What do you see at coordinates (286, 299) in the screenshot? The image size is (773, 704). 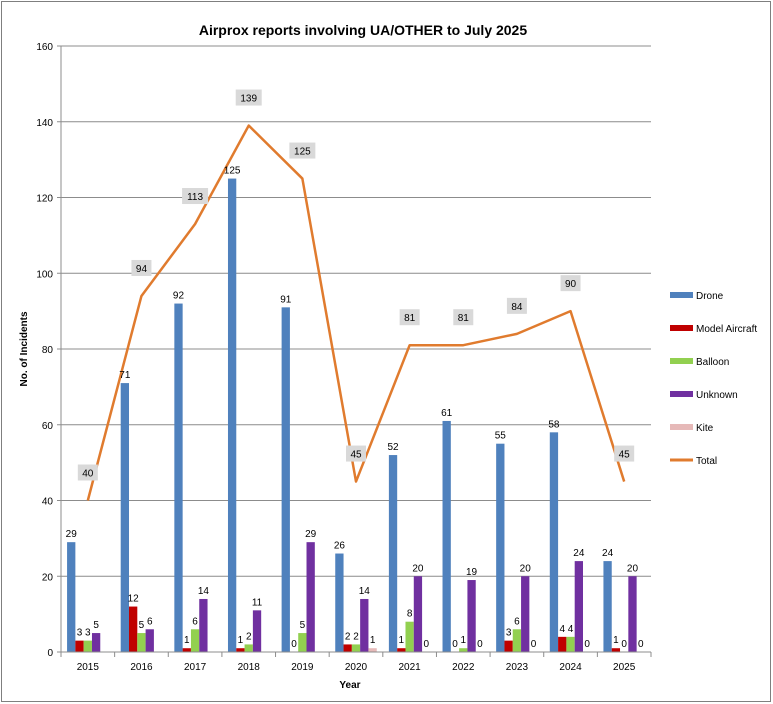 I see `bar-data-label: 91` at bounding box center [286, 299].